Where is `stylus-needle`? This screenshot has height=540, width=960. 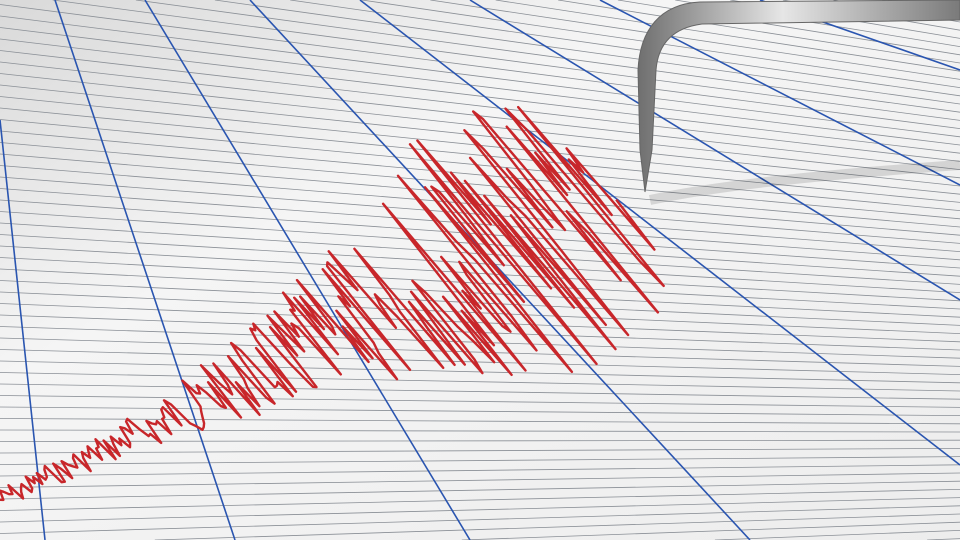 stylus-needle is located at coordinates (798, 96).